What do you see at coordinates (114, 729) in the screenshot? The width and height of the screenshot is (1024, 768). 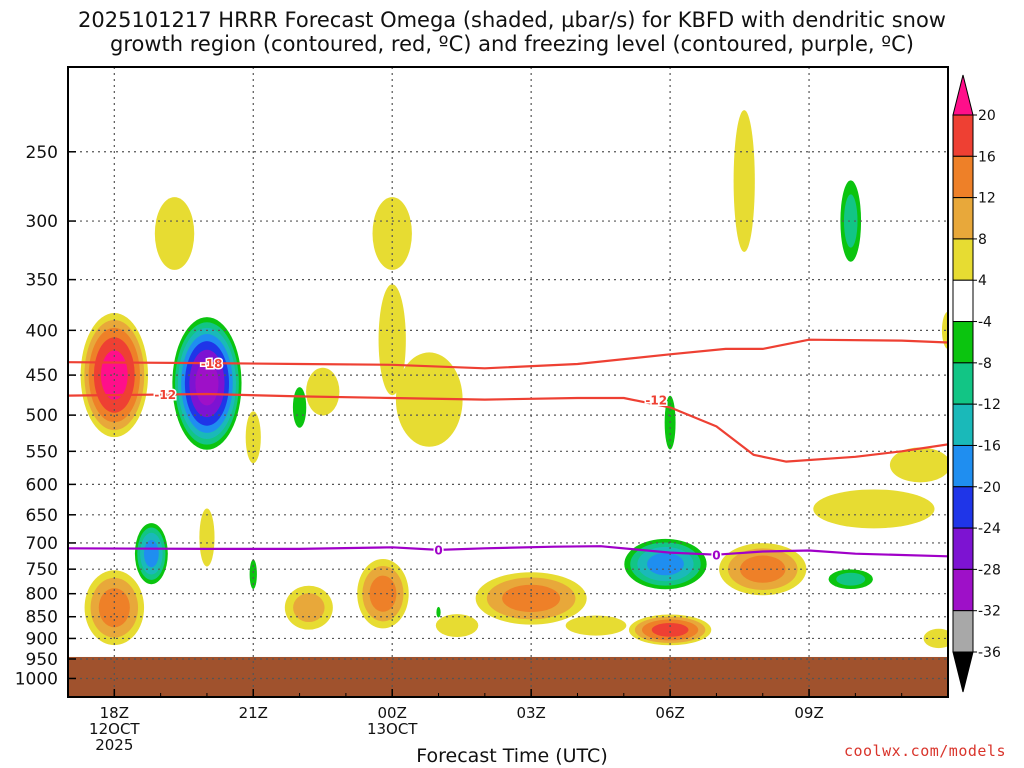 I see `x-tick-label-0-1: 12OCT` at bounding box center [114, 729].